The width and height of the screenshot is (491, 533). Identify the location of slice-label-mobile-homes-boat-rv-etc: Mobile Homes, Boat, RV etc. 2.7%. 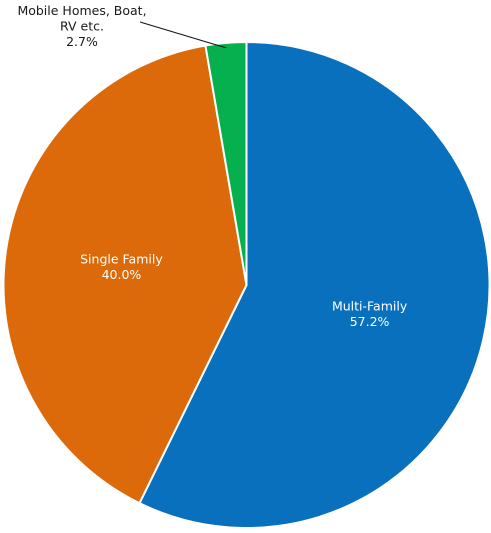
(81, 26).